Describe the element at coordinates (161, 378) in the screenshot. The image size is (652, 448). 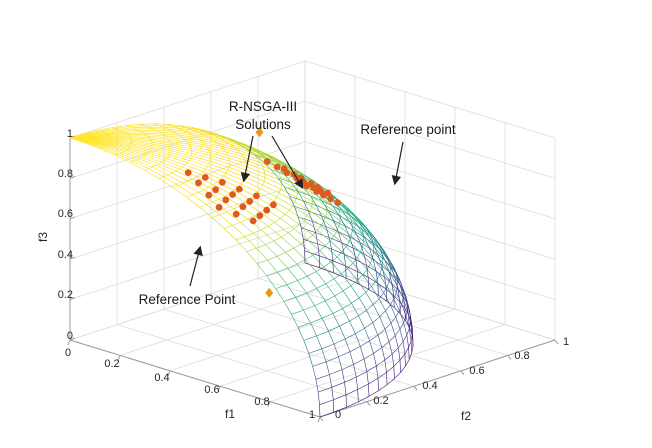
I see `x-tick-label: 0.4` at that location.